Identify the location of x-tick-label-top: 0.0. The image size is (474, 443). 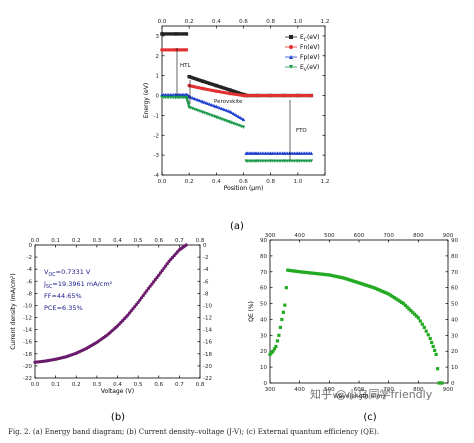
(162, 22).